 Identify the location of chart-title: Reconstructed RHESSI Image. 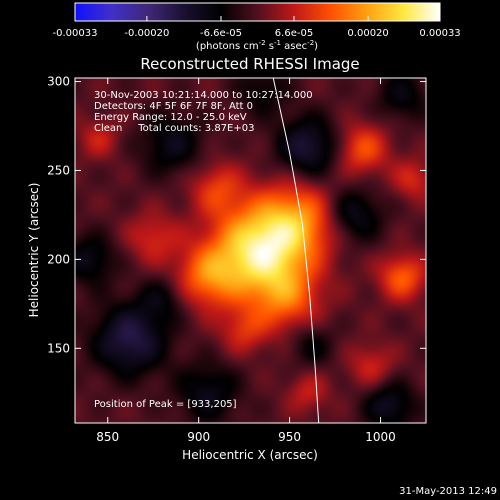
(249, 64).